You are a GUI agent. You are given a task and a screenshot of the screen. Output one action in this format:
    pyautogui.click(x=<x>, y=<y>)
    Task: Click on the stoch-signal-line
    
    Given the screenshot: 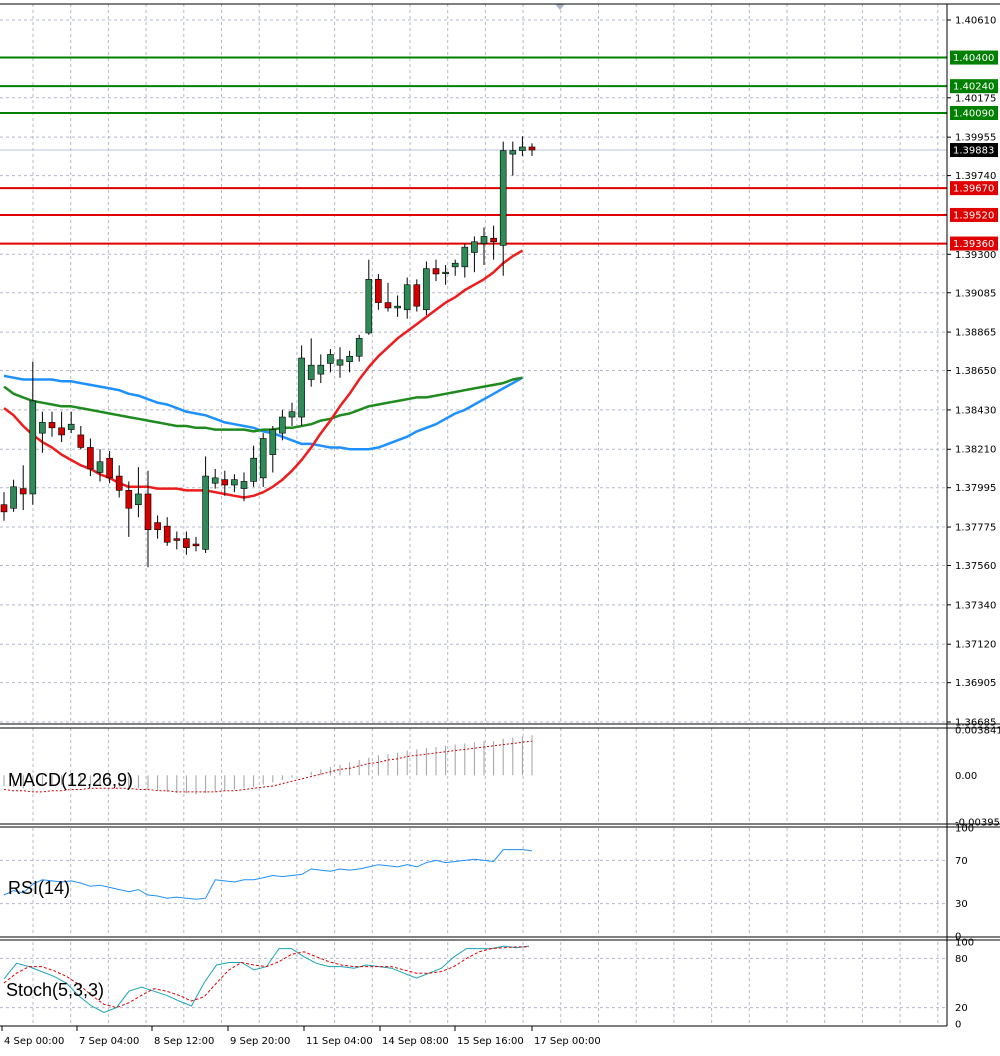 What is the action you would take?
    pyautogui.click(x=266, y=977)
    